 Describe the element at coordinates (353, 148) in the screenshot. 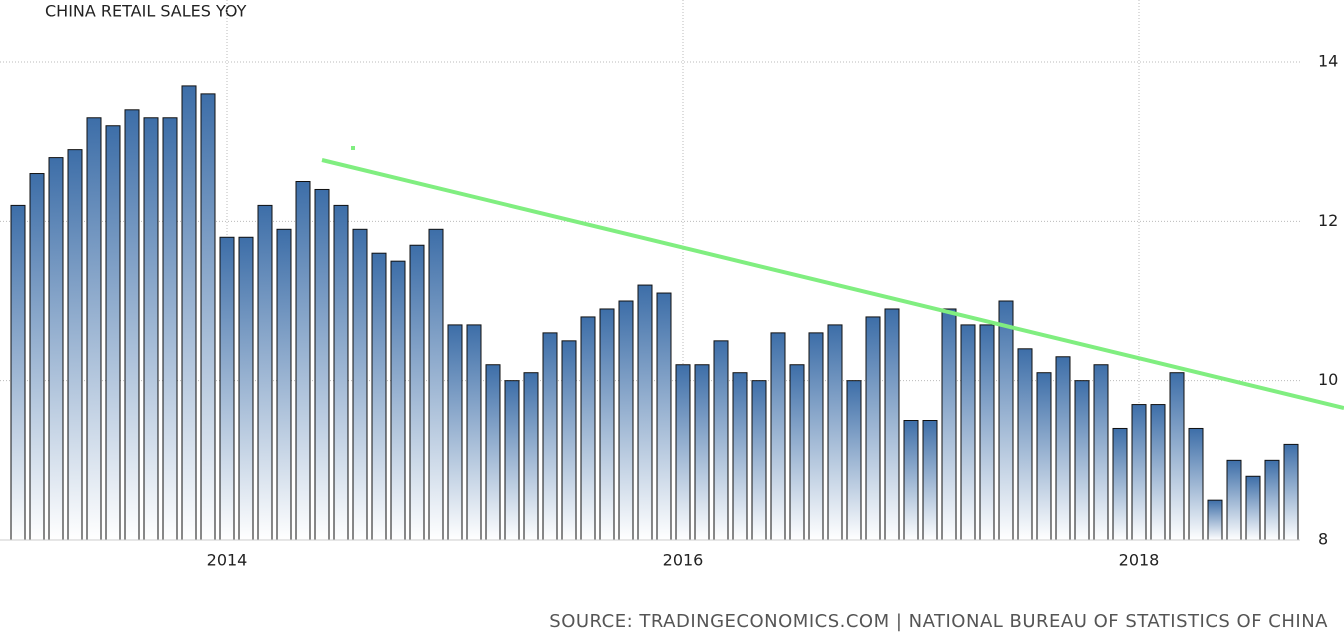

I see `trend-dot` at that location.